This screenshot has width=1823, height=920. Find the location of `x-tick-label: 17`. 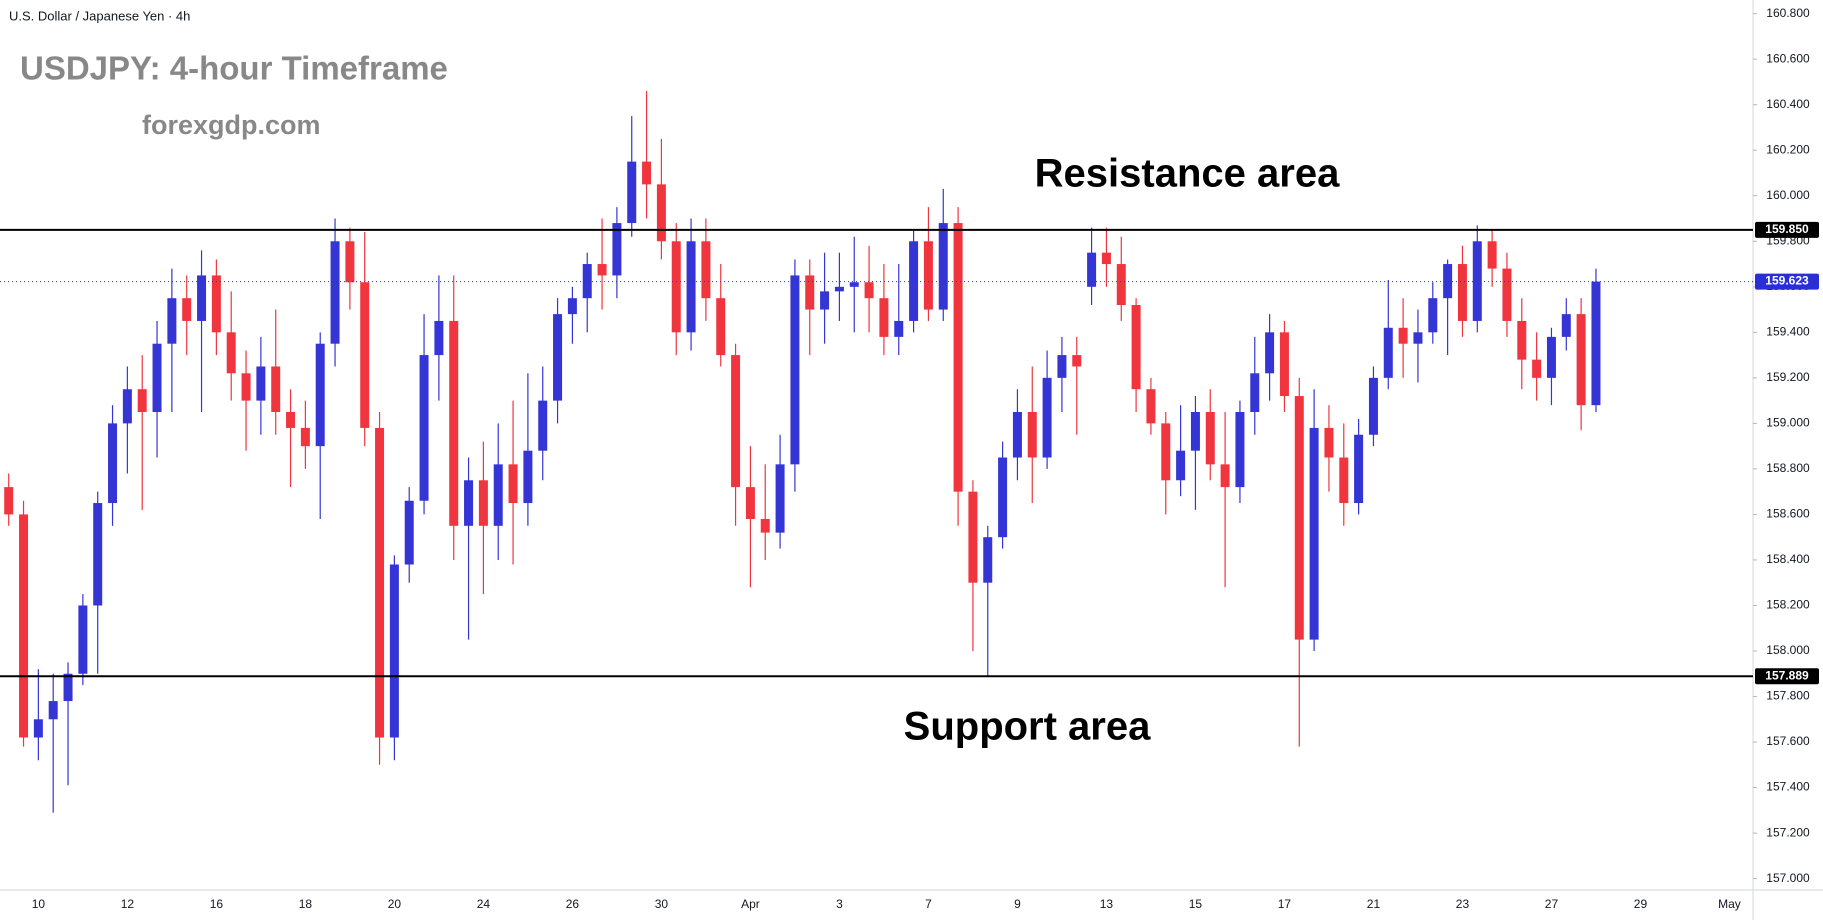

x-tick-label: 17 is located at coordinates (1285, 904).